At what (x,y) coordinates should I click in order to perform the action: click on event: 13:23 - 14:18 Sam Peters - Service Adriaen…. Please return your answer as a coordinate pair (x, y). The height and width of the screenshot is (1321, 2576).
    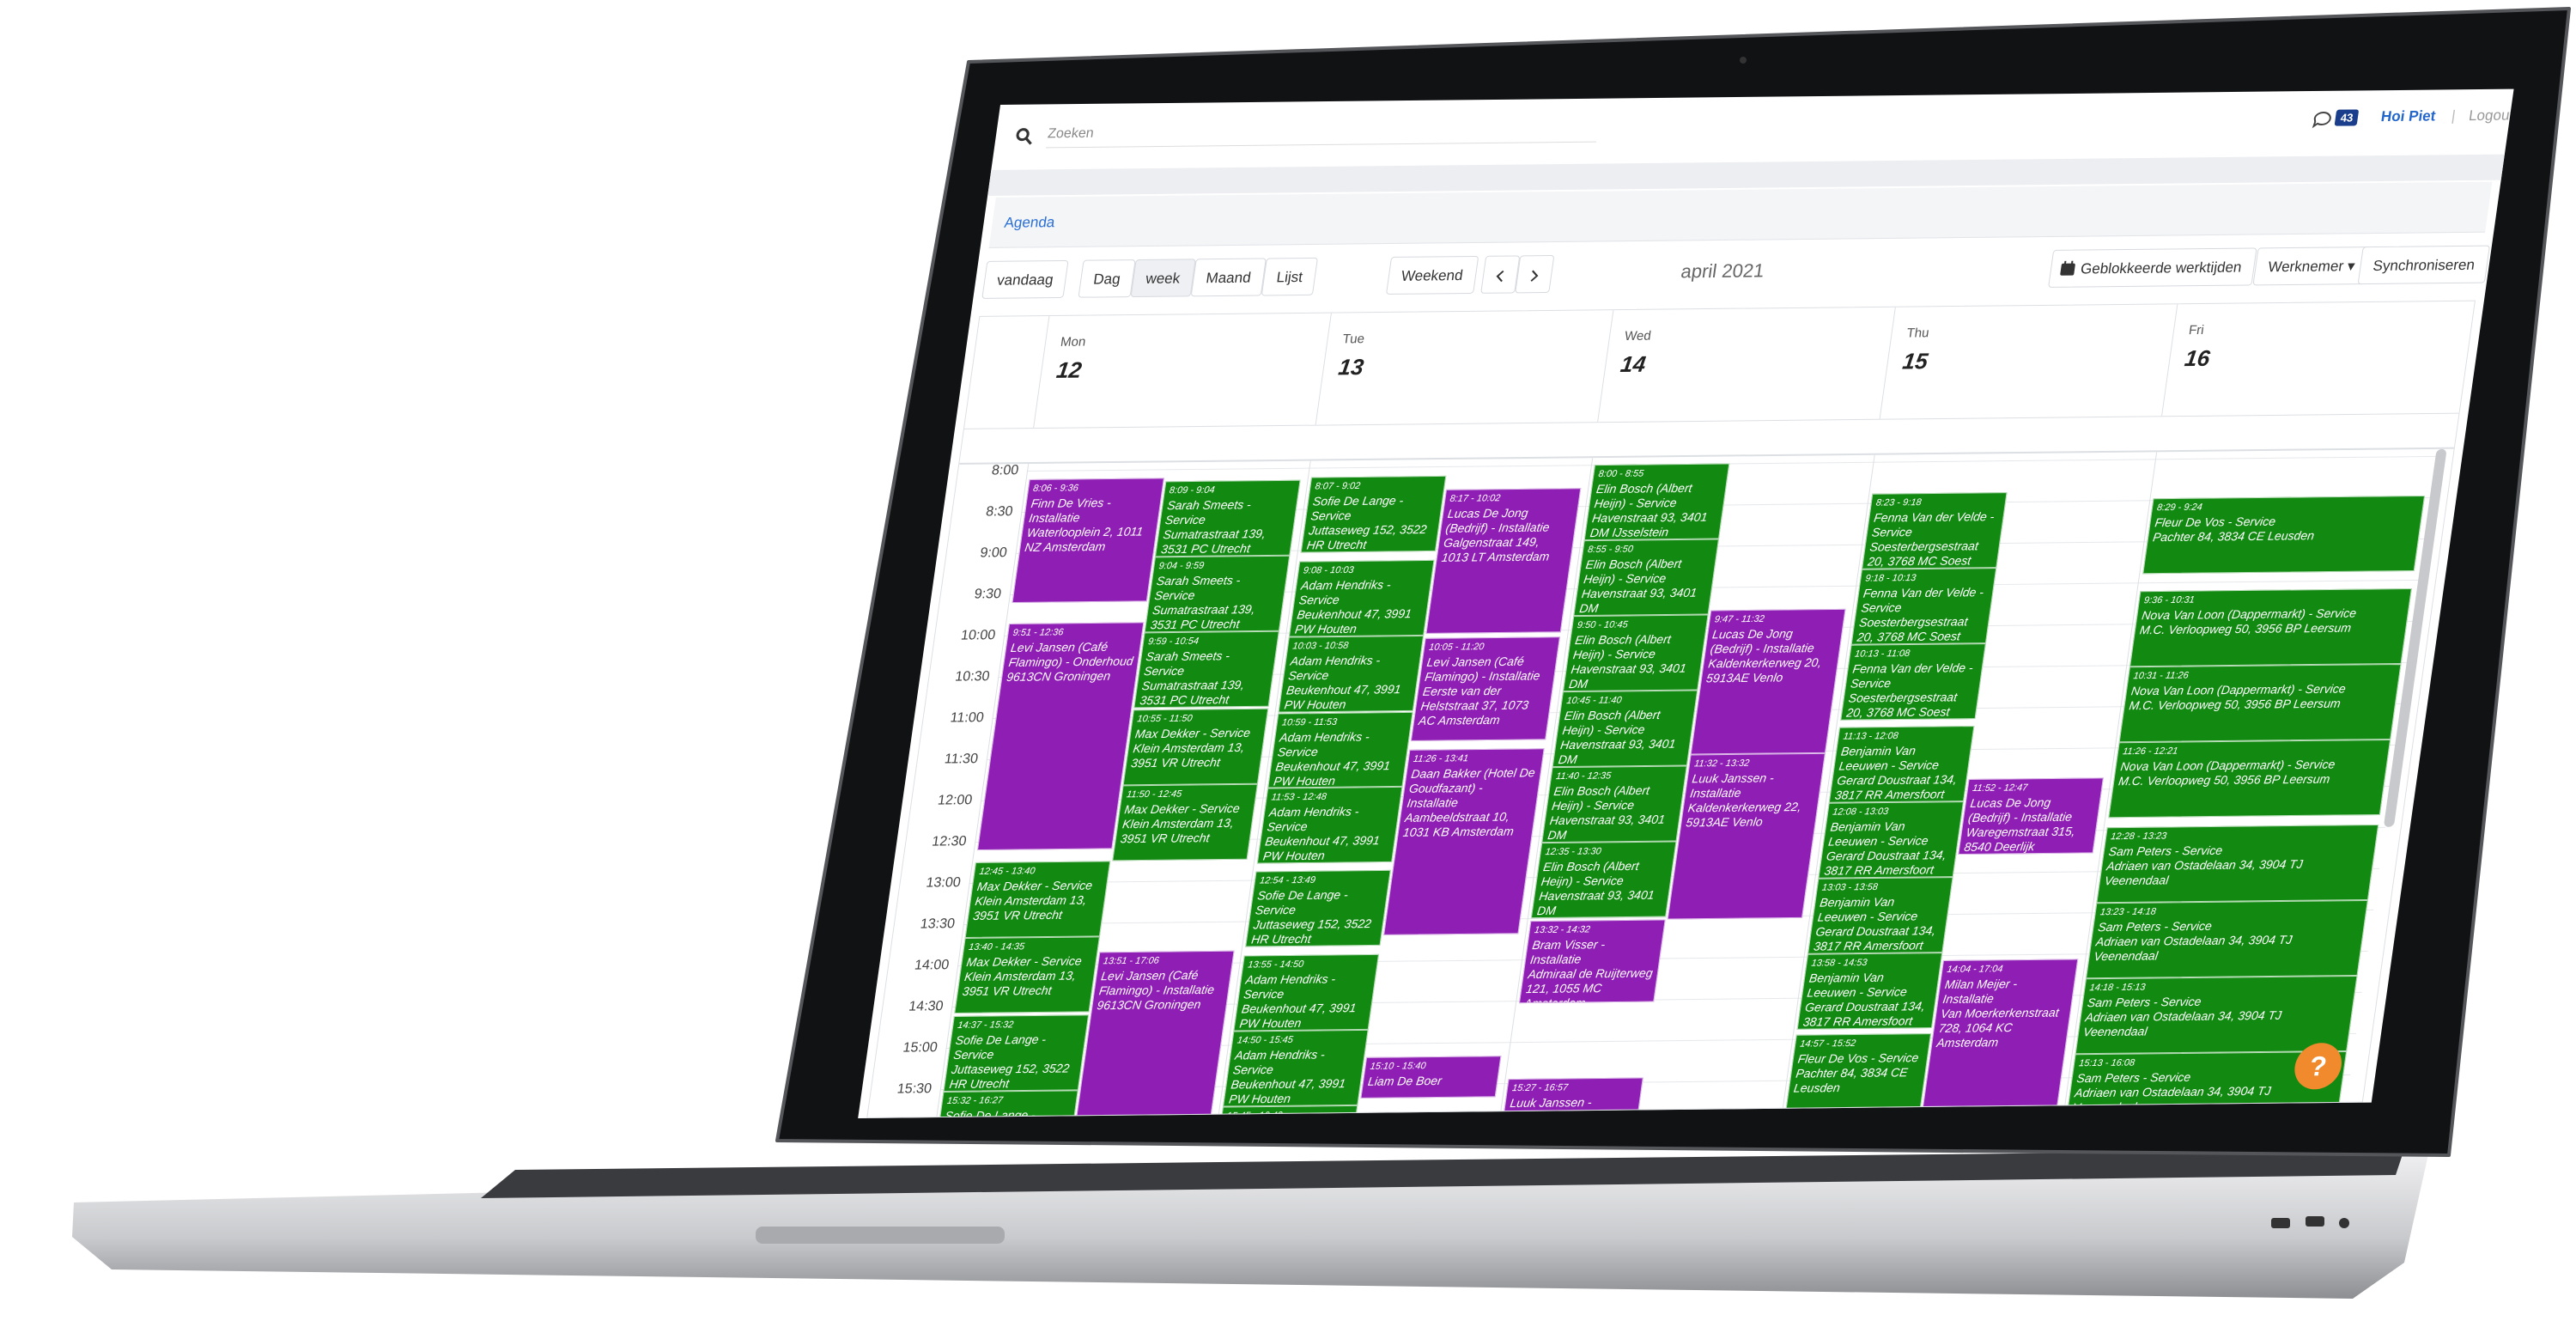
    Looking at the image, I should click on (2227, 939).